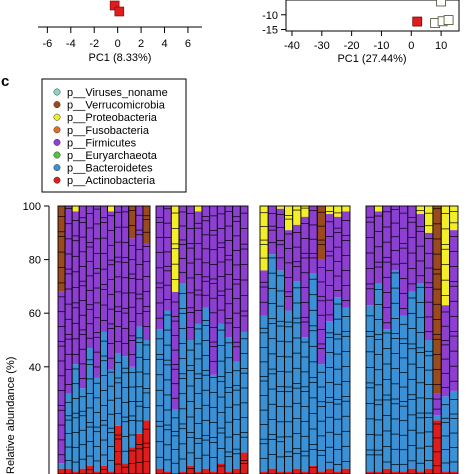 The width and height of the screenshot is (474, 474). What do you see at coordinates (32, 207) in the screenshot?
I see `panel-c-y-tick-label: 100` at bounding box center [32, 207].